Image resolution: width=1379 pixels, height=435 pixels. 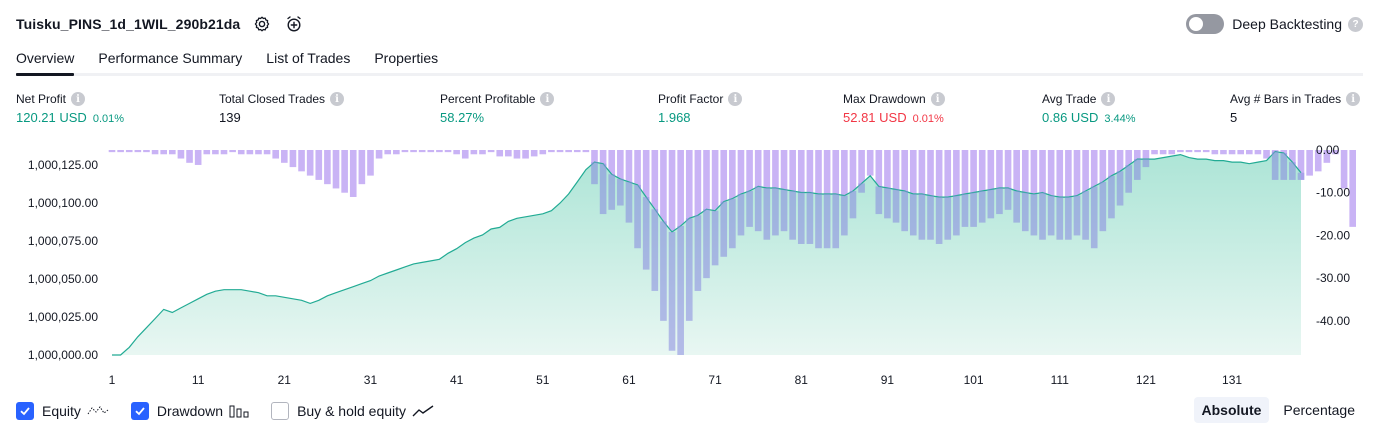 I want to click on legend-label: Equity, so click(x=61, y=411).